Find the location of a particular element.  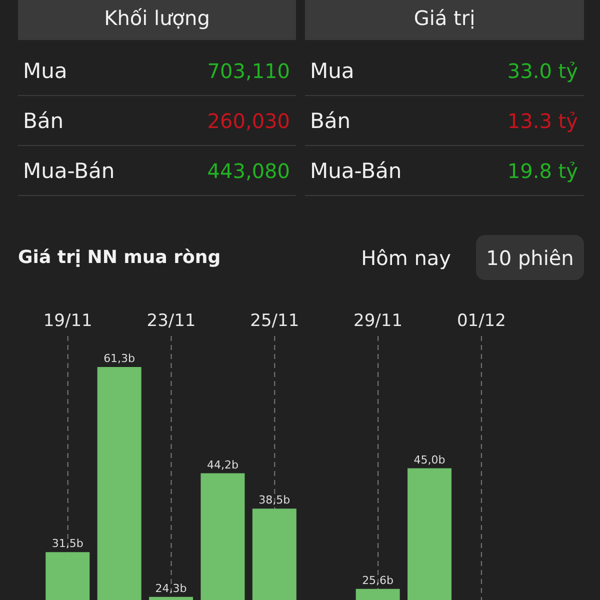

category-label: Khối lượng is located at coordinates (157, 18).